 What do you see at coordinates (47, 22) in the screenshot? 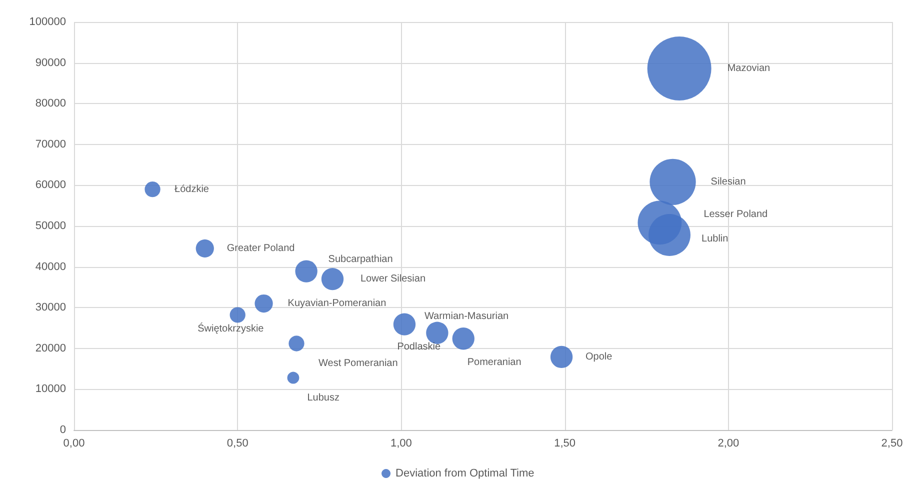
I see `y-tick-label: 100000` at bounding box center [47, 22].